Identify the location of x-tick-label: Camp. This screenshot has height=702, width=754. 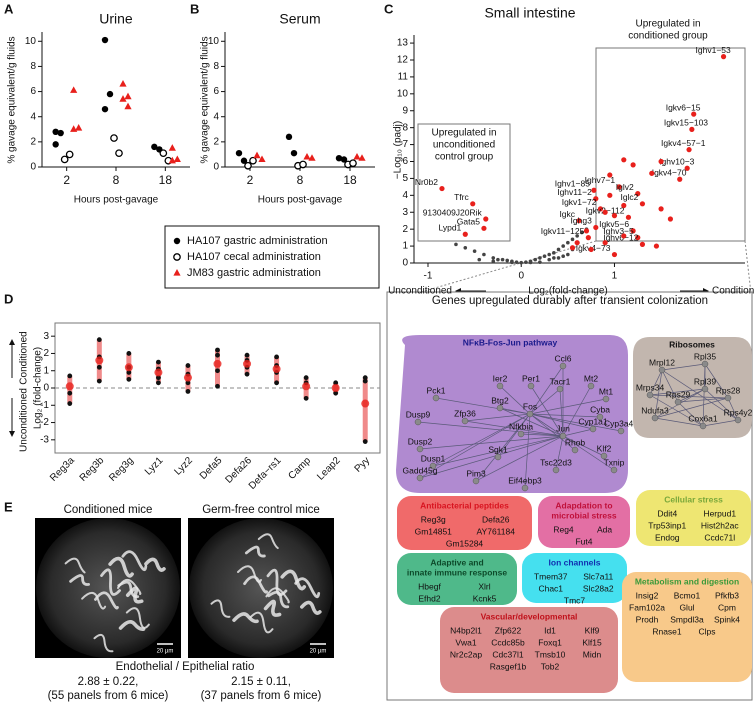
(299, 468).